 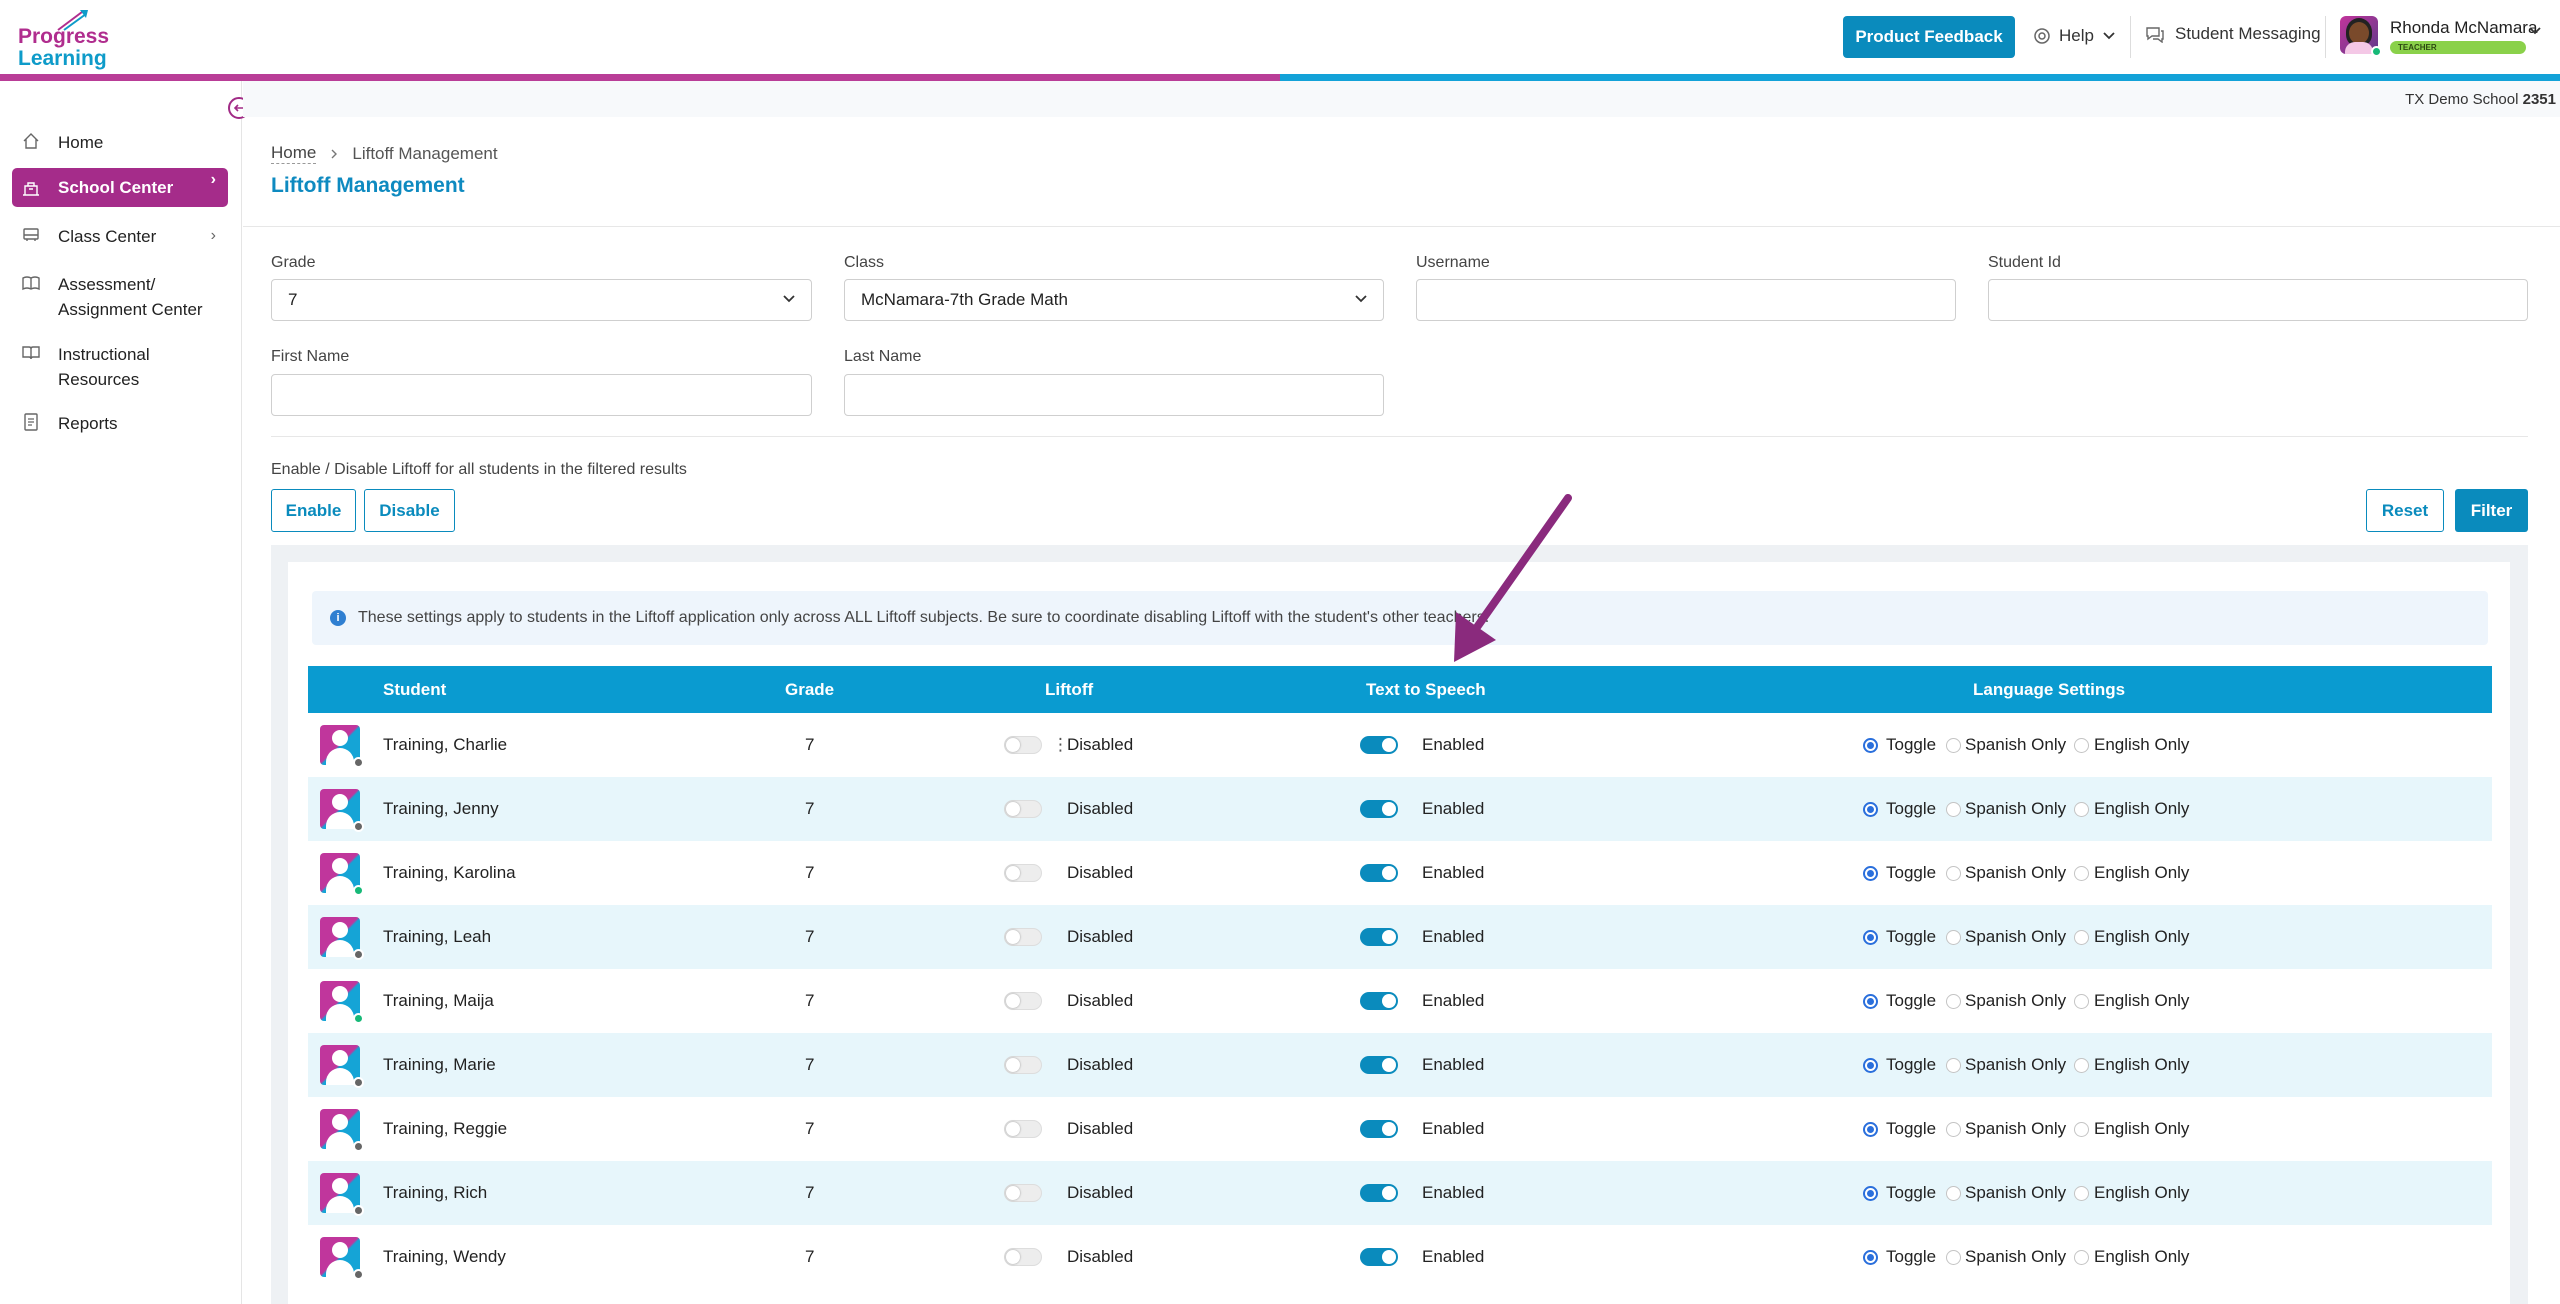 I want to click on sidebar-item-instructional-resources: Instructional Resources, so click(x=120, y=367).